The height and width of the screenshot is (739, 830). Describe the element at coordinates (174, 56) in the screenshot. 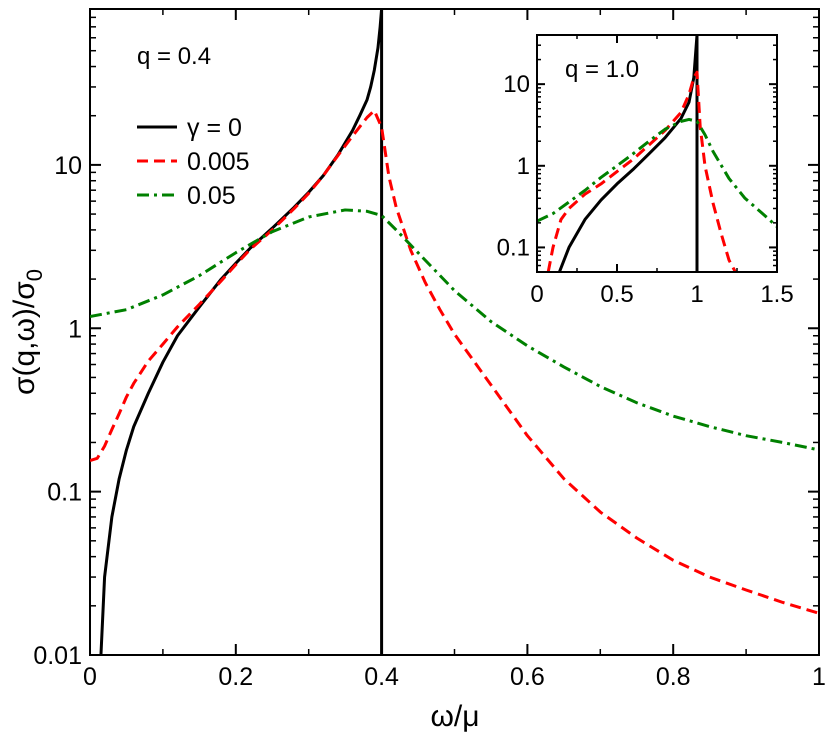

I see `main-annotation: q = 0.4` at that location.